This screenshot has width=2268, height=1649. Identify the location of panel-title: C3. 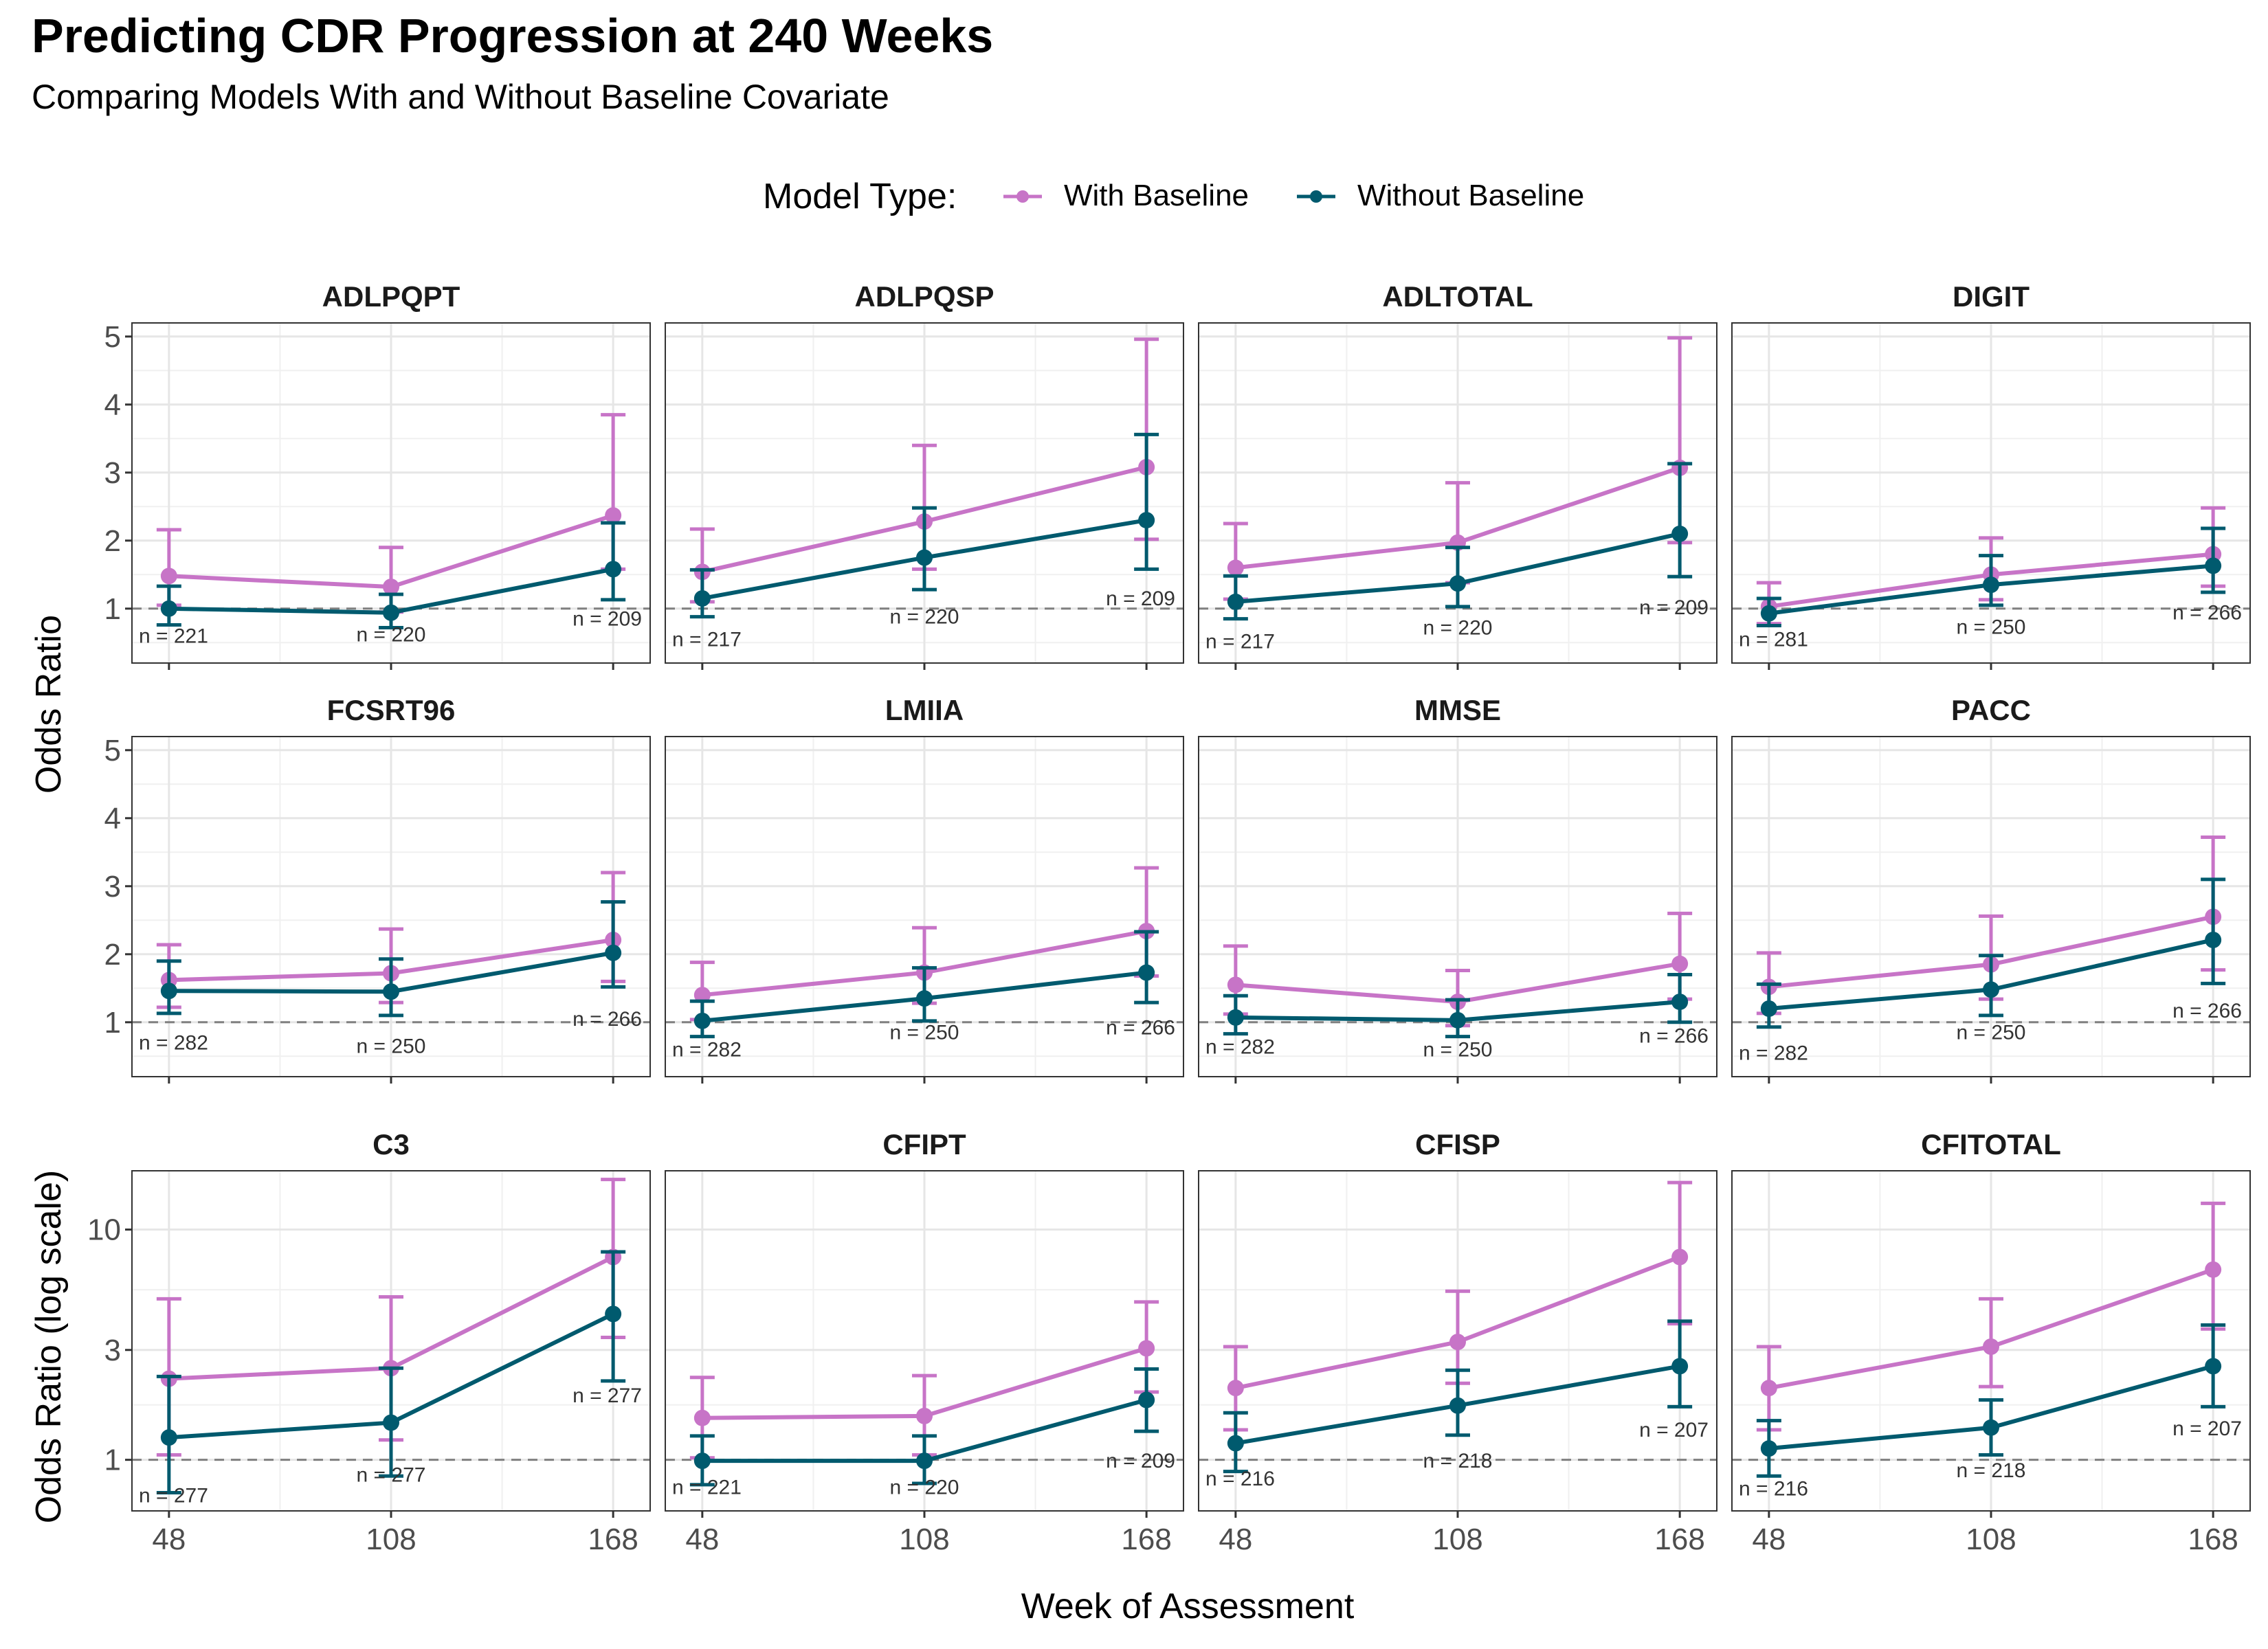
(392, 1144).